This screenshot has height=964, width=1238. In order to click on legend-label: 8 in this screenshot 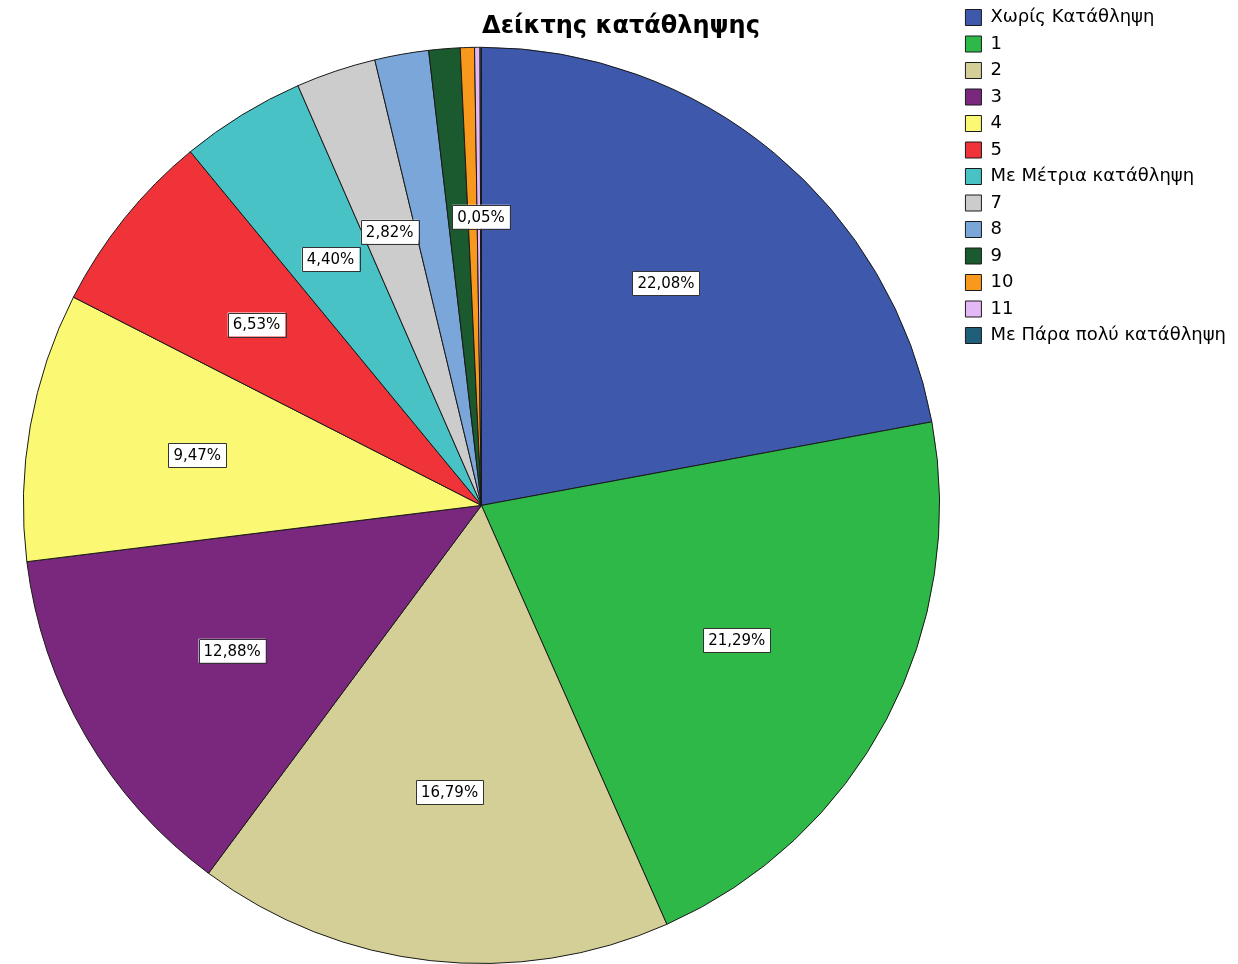, I will do `click(996, 228)`.